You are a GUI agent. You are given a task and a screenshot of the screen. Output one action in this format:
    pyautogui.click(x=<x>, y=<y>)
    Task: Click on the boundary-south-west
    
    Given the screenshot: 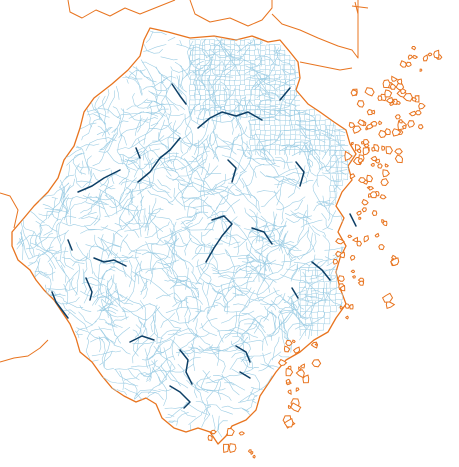 What is the action you would take?
    pyautogui.click(x=24, y=351)
    